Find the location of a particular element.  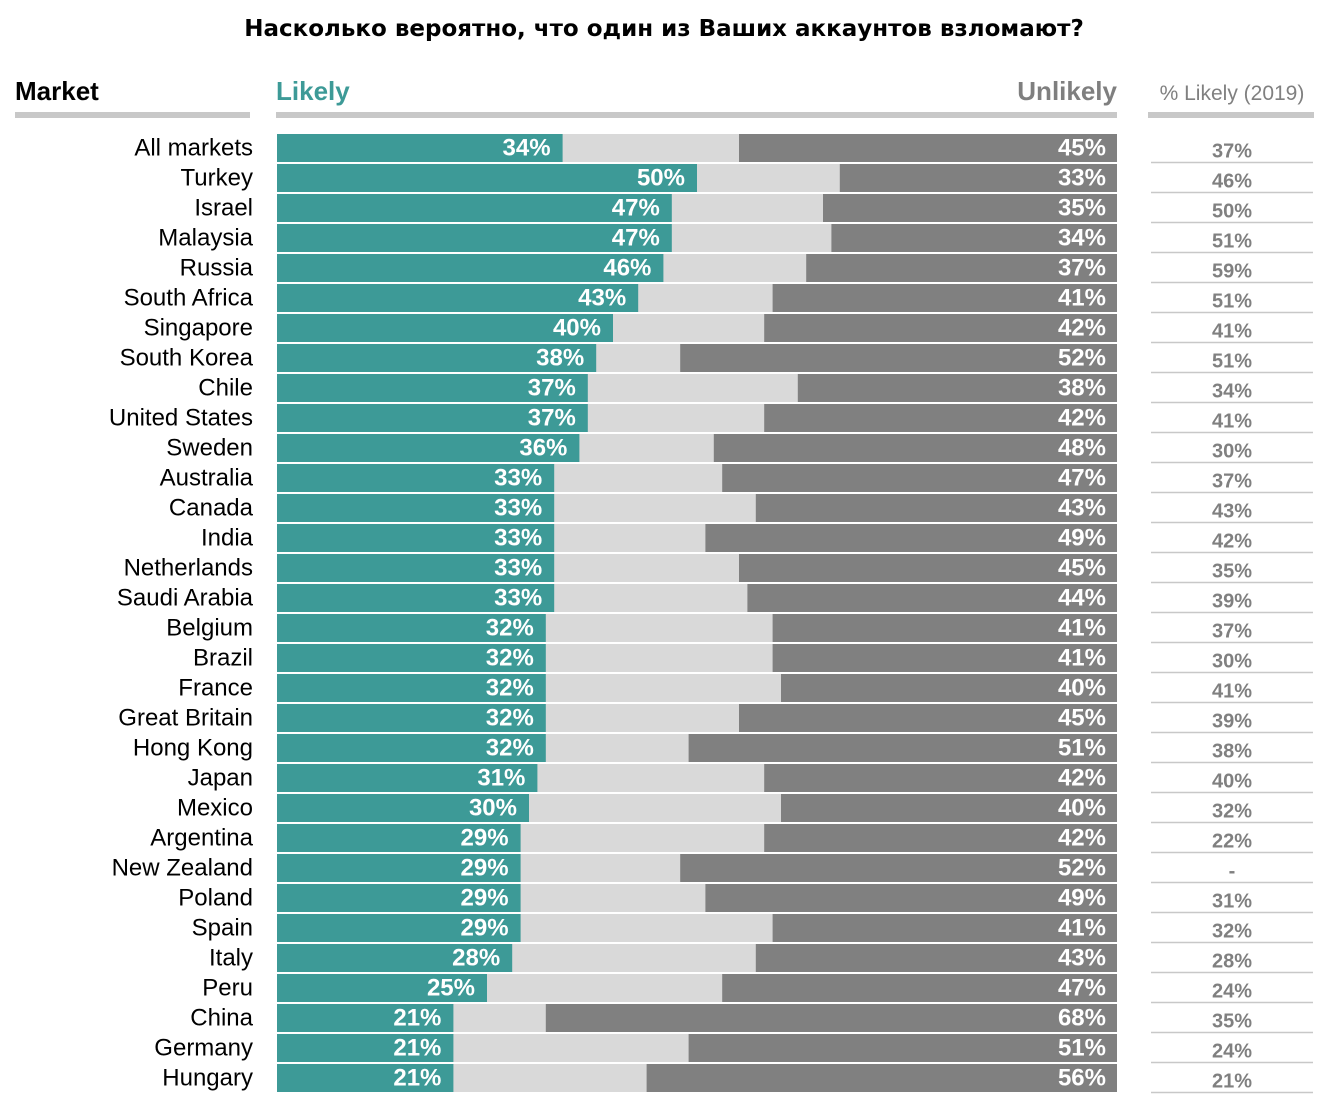

likely-2019-value-label: 50% is located at coordinates (1232, 211).